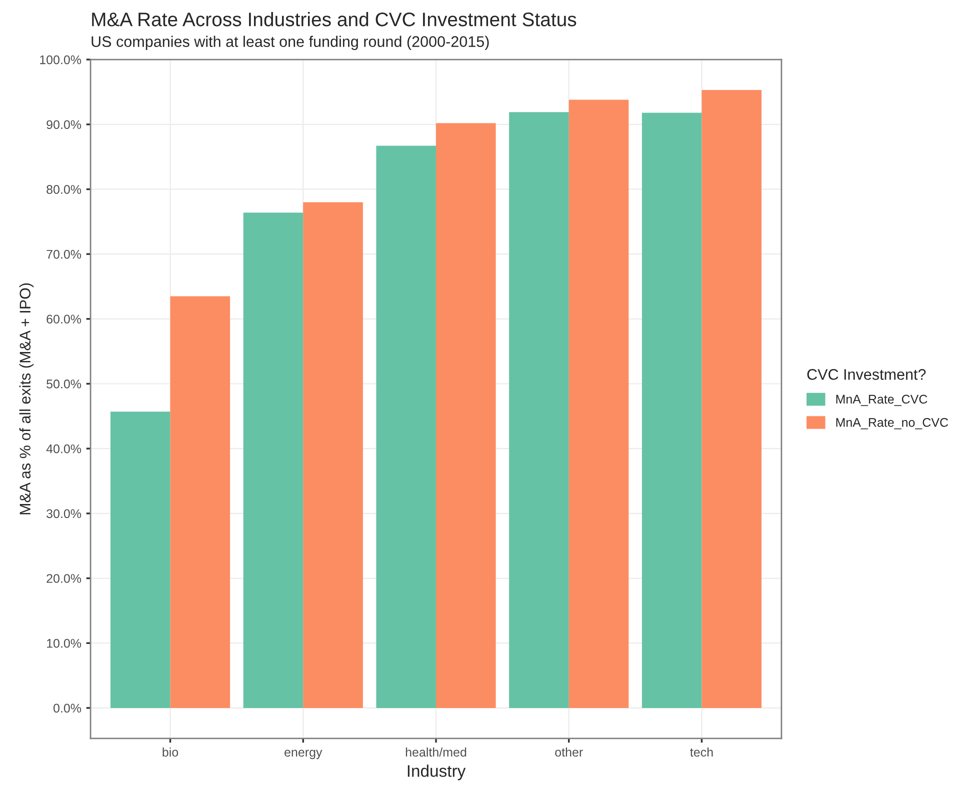 This screenshot has height=794, width=953. Describe the element at coordinates (569, 752) in the screenshot. I see `x-tick-label: other` at that location.